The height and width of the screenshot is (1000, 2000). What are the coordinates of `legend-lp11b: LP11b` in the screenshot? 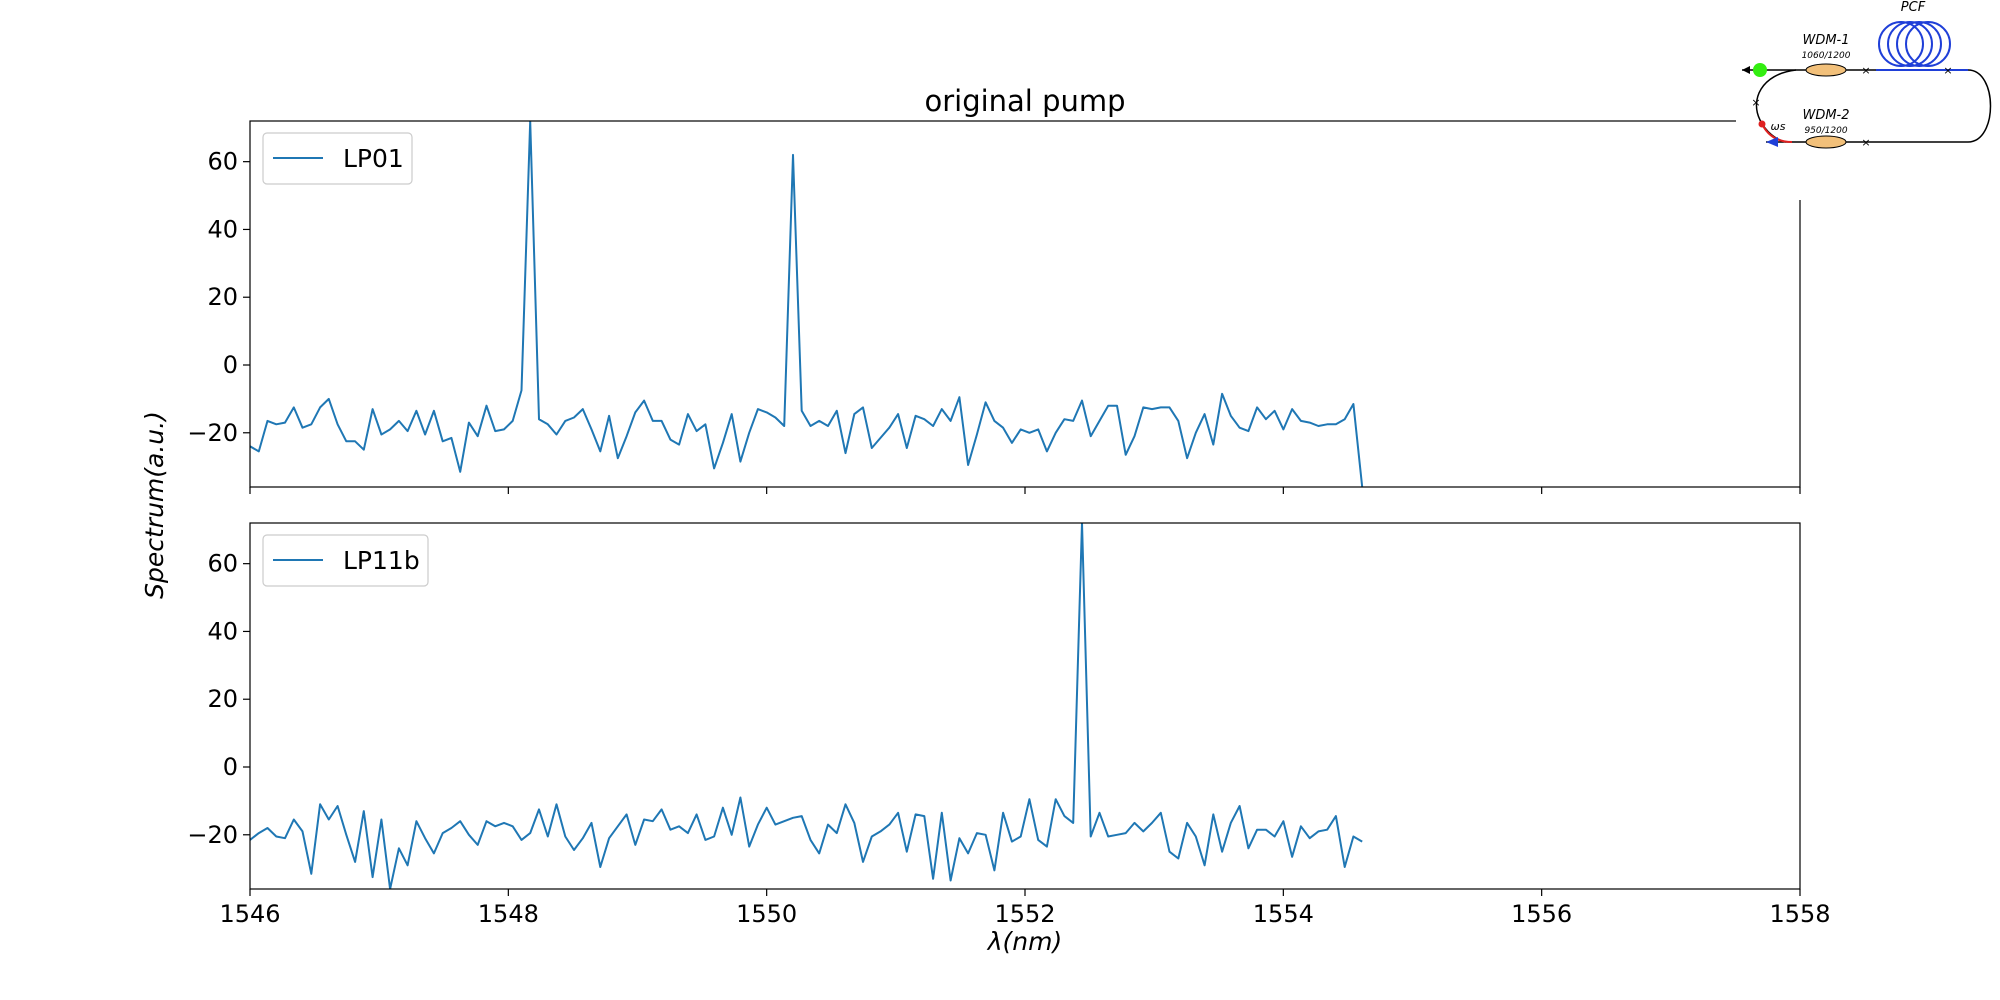 It's located at (345, 560).